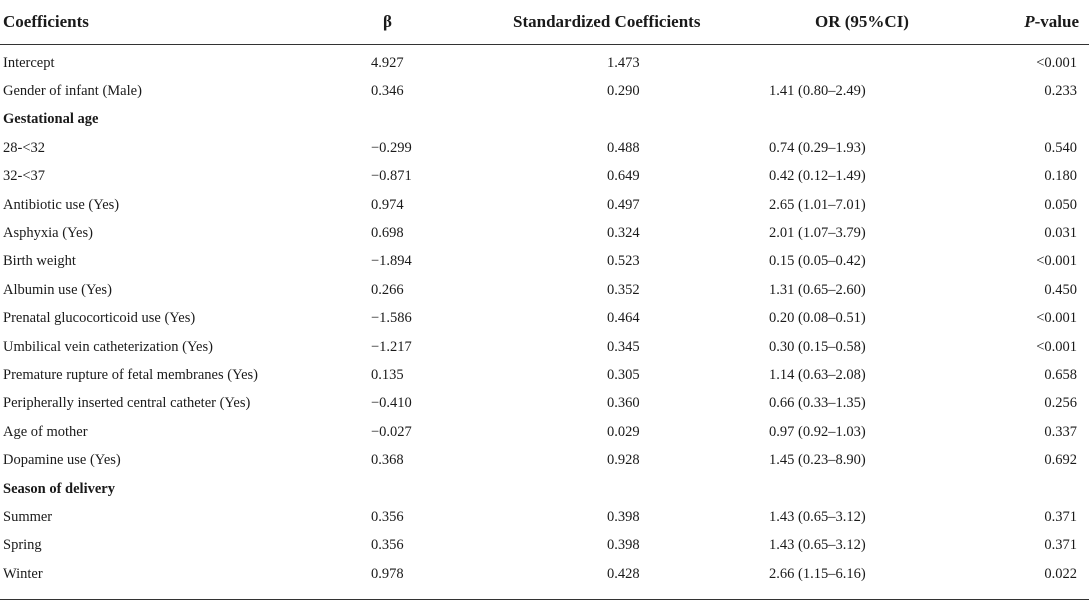  I want to click on section-header-row: Gestational age, so click(544, 120).